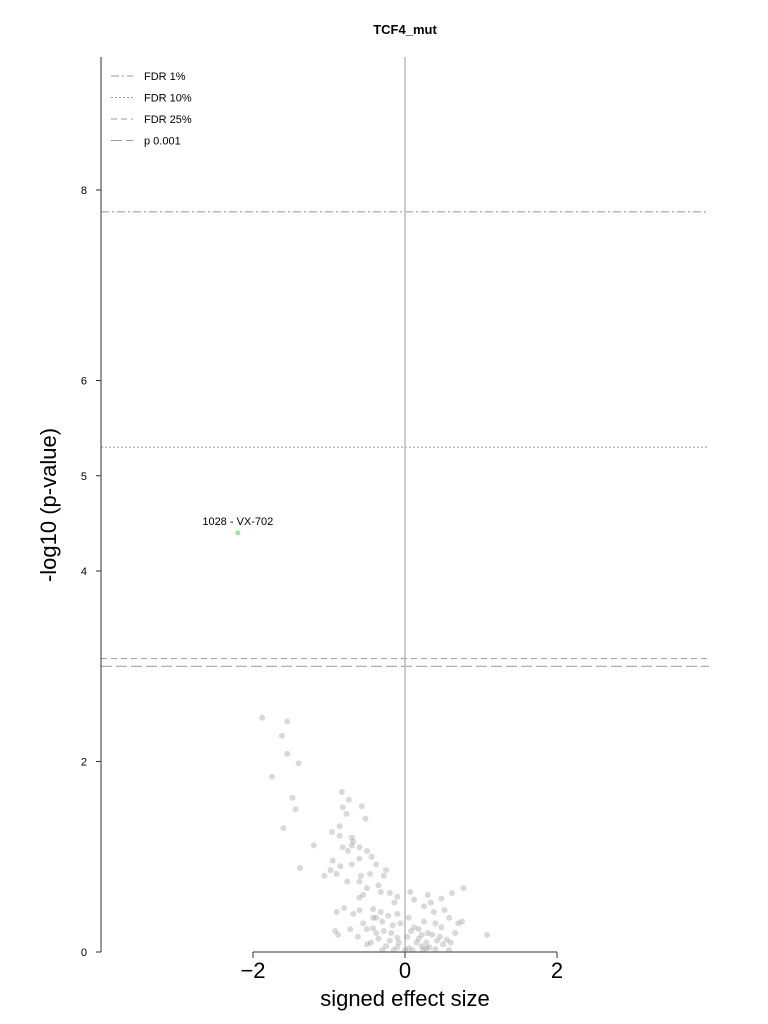 The width and height of the screenshot is (768, 1024). I want to click on y-tick-label: 8, so click(84, 191).